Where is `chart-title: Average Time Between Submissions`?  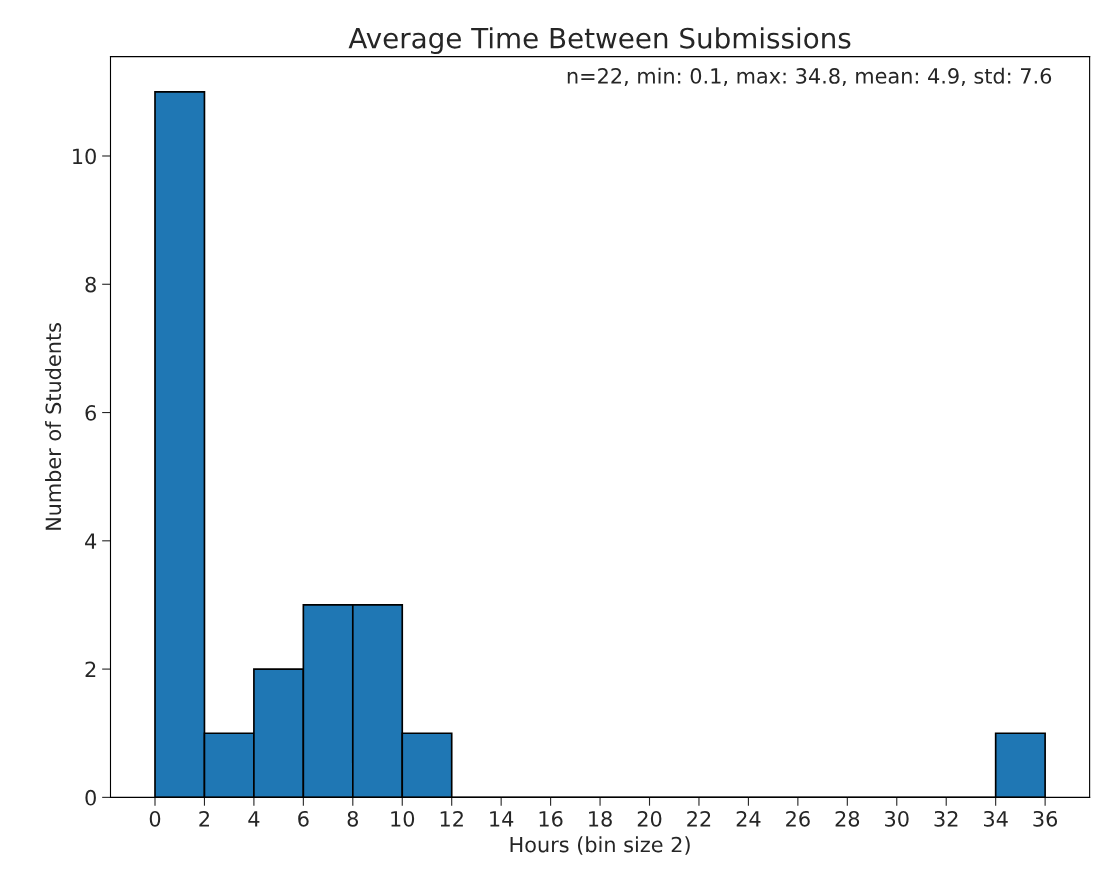
chart-title: Average Time Between Submissions is located at coordinates (599, 41).